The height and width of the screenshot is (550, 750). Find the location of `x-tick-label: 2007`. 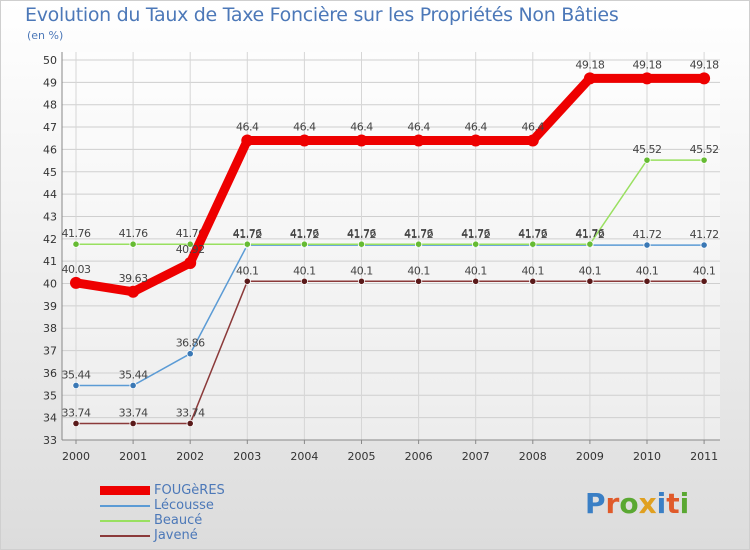

x-tick-label: 2007 is located at coordinates (476, 456).